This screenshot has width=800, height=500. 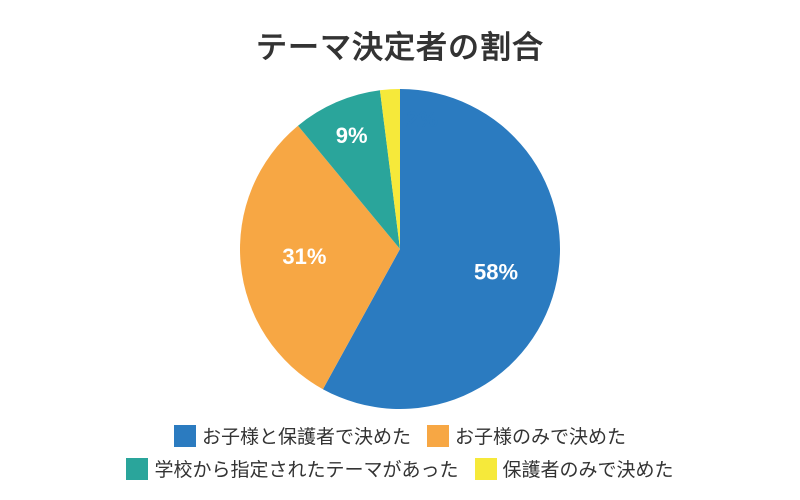 I want to click on pie-label-school-assigned: 9%, so click(x=352, y=135).